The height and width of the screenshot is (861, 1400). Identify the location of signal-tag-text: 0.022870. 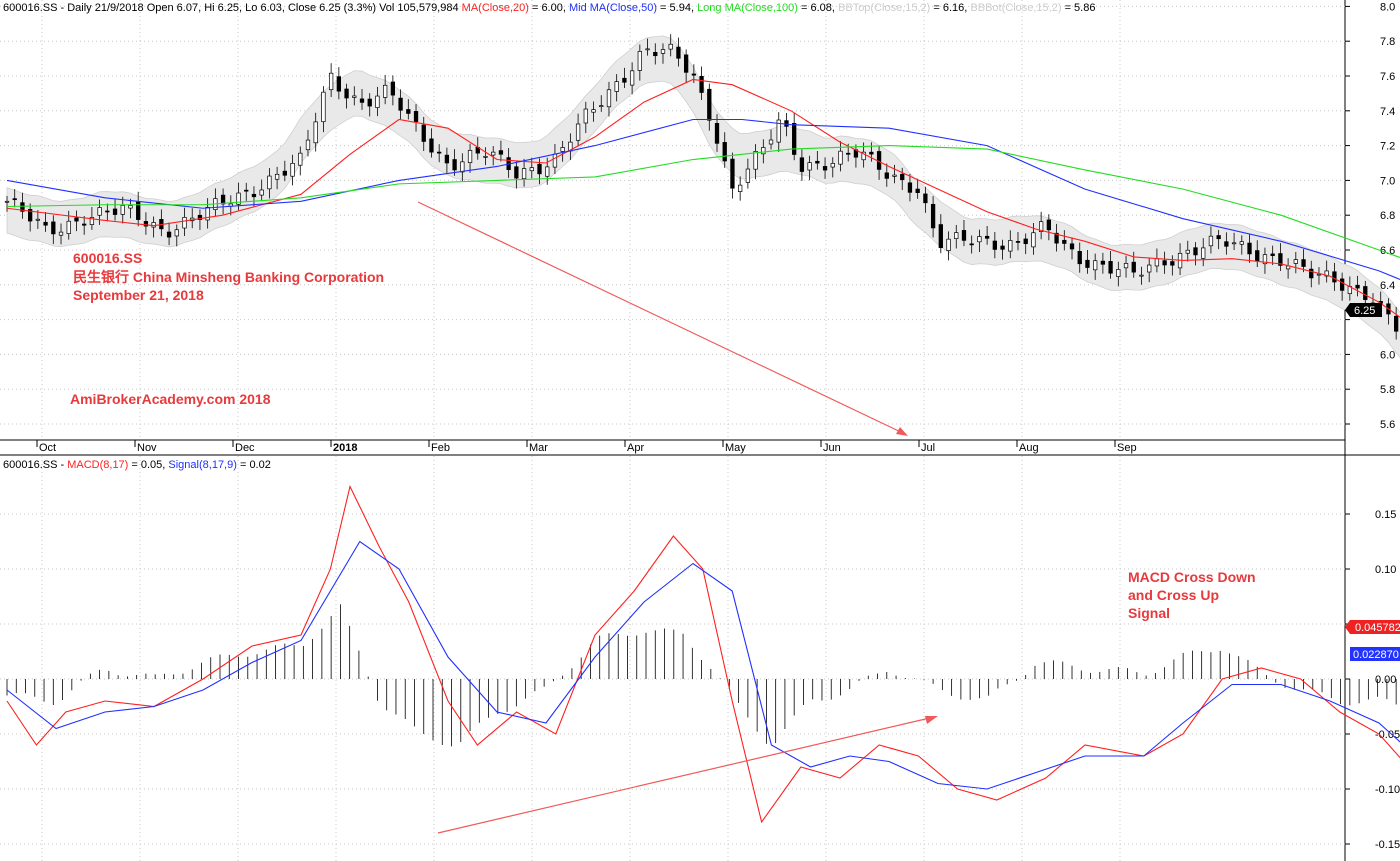
(1376, 655).